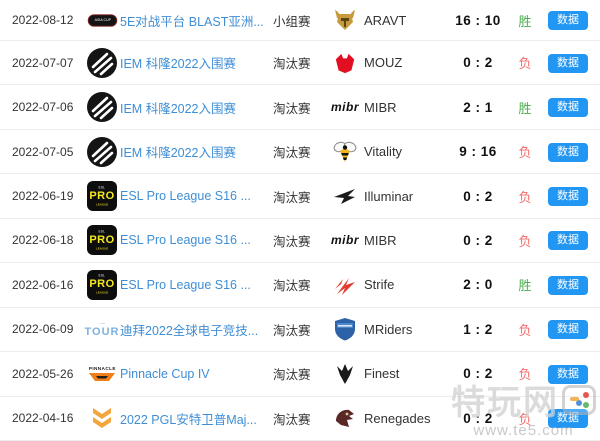 The height and width of the screenshot is (441, 600). What do you see at coordinates (292, 21) in the screenshot?
I see `match-stage: 小组赛` at bounding box center [292, 21].